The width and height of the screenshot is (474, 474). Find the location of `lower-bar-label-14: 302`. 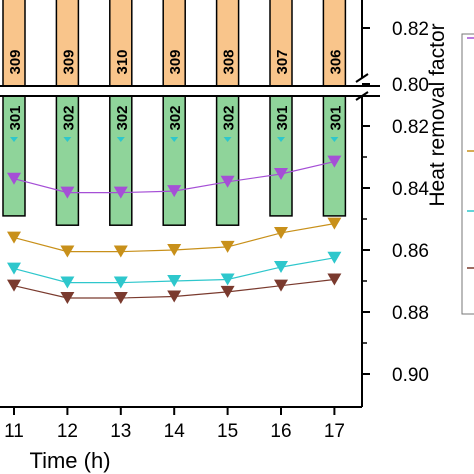

lower-bar-label-14: 302 is located at coordinates (175, 117).